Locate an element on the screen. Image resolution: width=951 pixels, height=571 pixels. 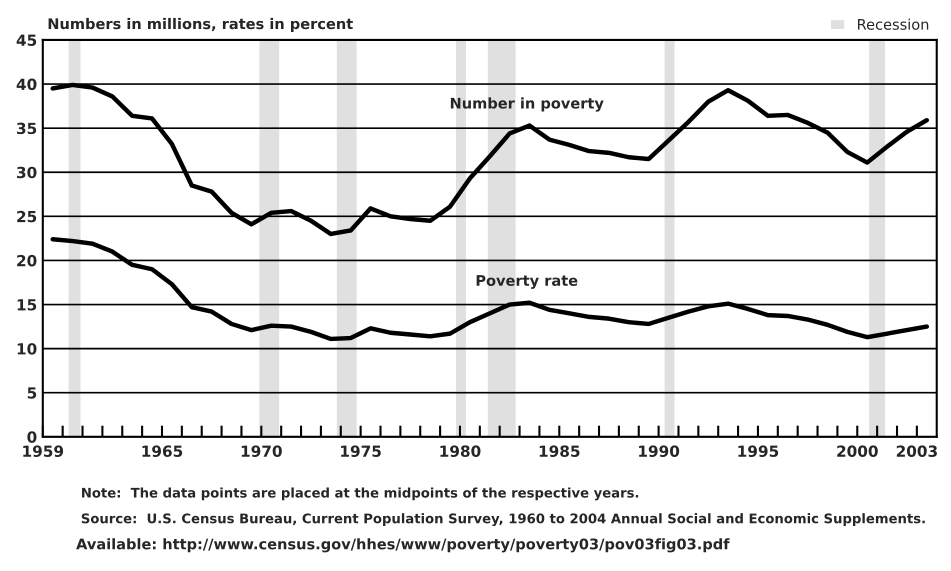
x-tick-label: 1959 is located at coordinates (43, 451).